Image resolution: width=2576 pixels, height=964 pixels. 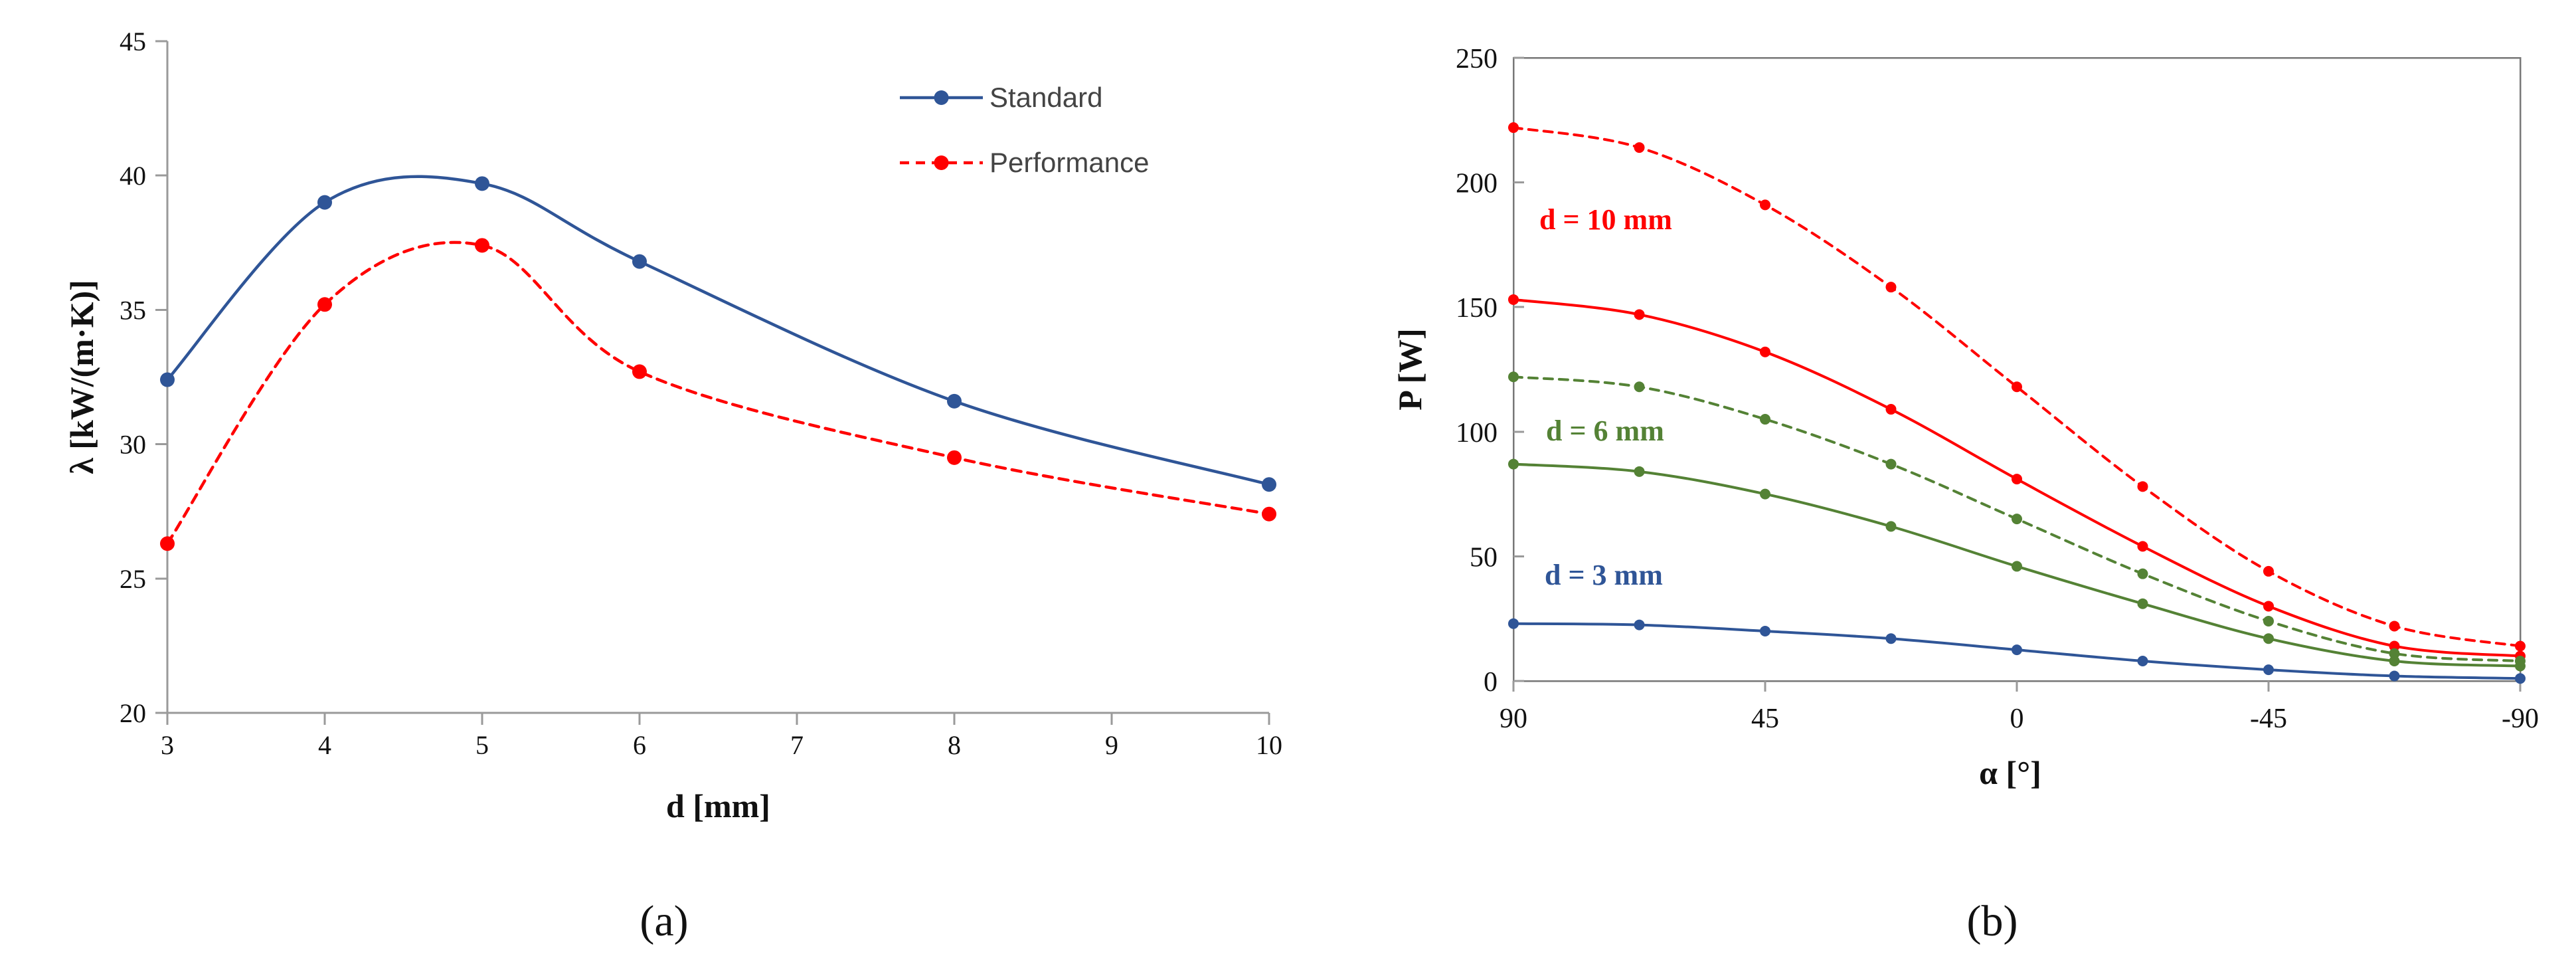 I want to click on y-tick-label: 40, so click(x=133, y=176).